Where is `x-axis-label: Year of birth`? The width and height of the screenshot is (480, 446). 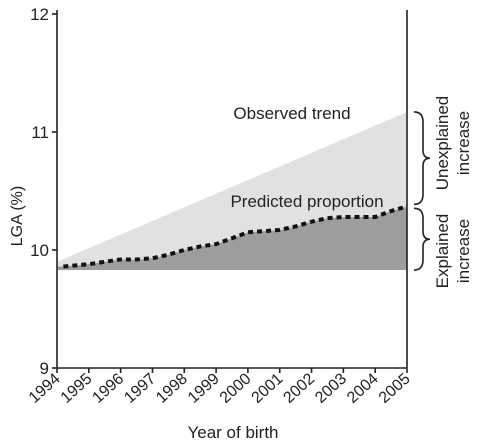 x-axis-label: Year of birth is located at coordinates (232, 432).